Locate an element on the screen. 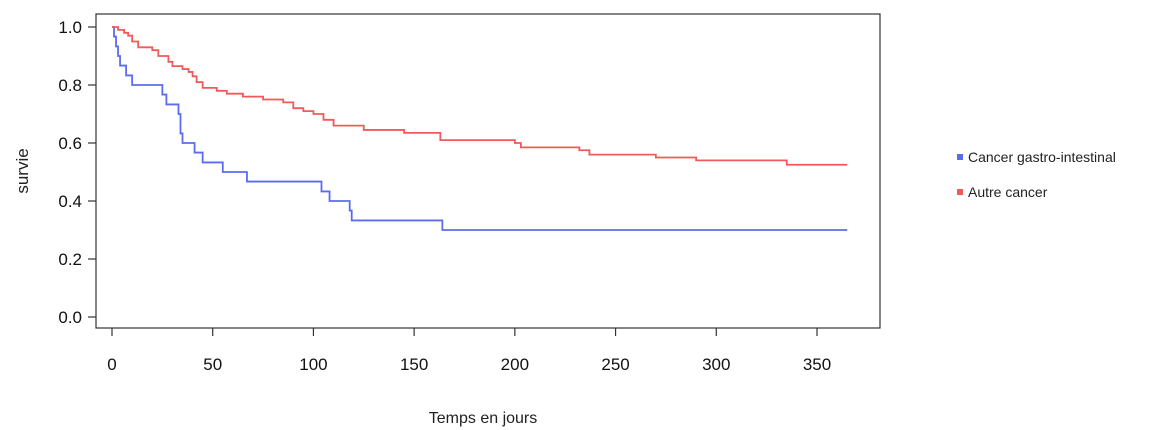 The width and height of the screenshot is (1160, 430). legend-label-gastro: Cancer gastro-intestinal is located at coordinates (1042, 157).